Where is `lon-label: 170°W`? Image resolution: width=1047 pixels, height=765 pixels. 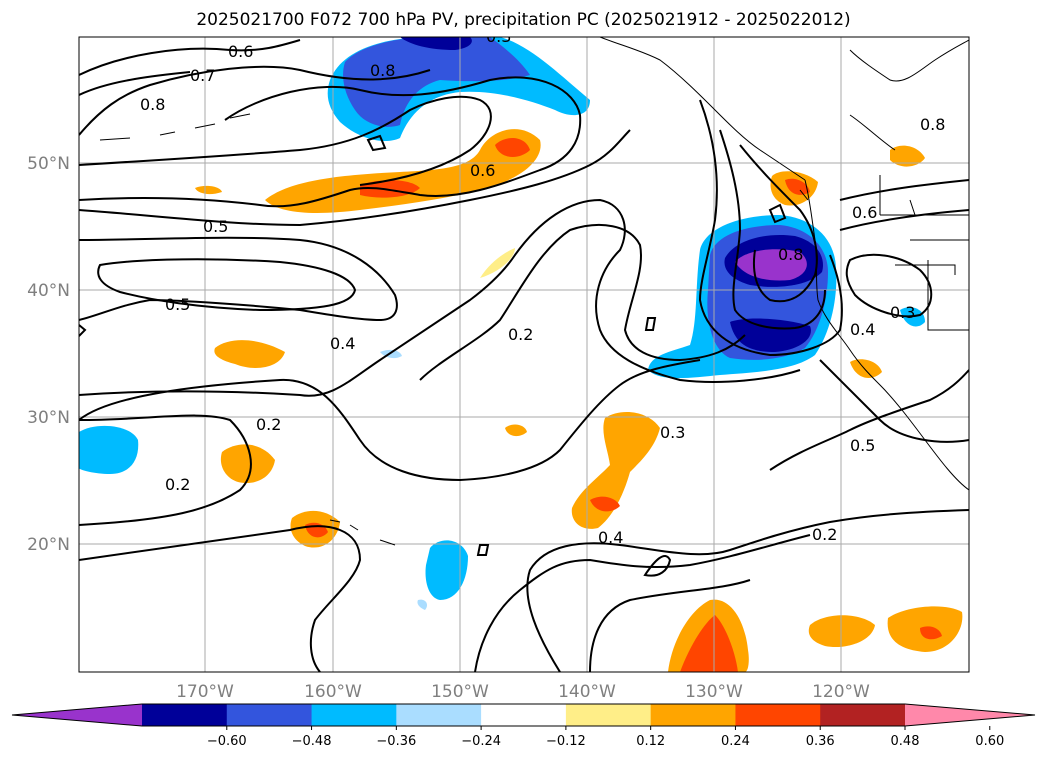 lon-label: 170°W is located at coordinates (205, 692).